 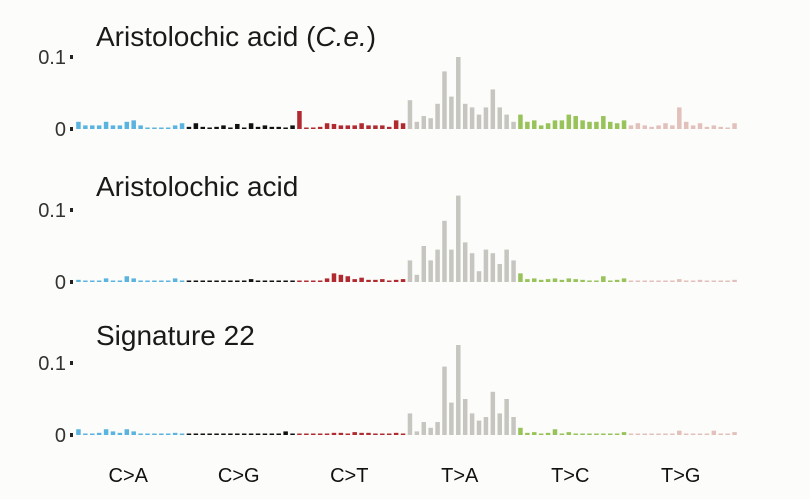 What do you see at coordinates (175, 335) in the screenshot?
I see `panel-title-main: Signature 22` at bounding box center [175, 335].